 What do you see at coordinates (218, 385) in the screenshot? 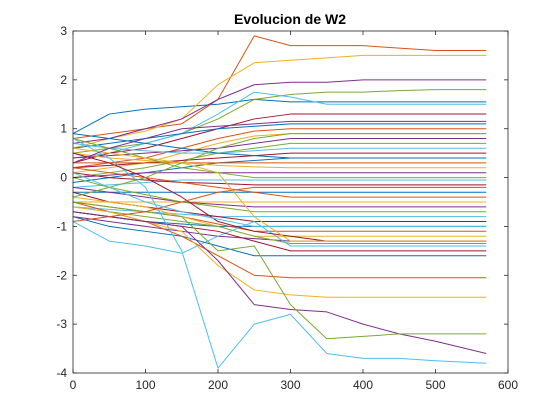
I see `x-tick-label: 200` at bounding box center [218, 385].